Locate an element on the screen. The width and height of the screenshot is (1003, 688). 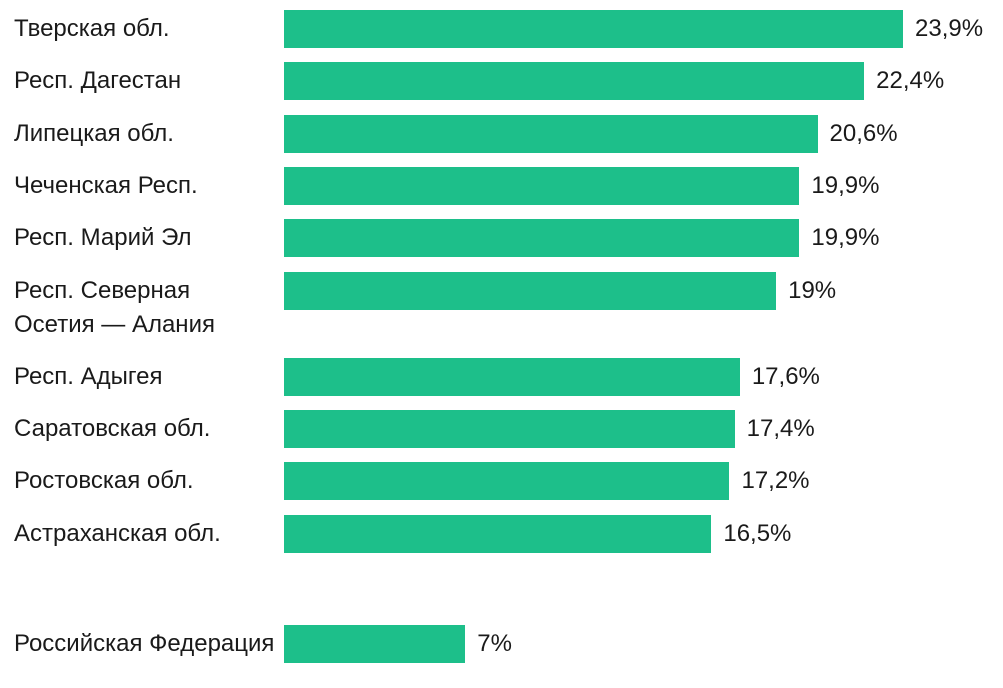
value-label: 16,5% is located at coordinates (757, 533).